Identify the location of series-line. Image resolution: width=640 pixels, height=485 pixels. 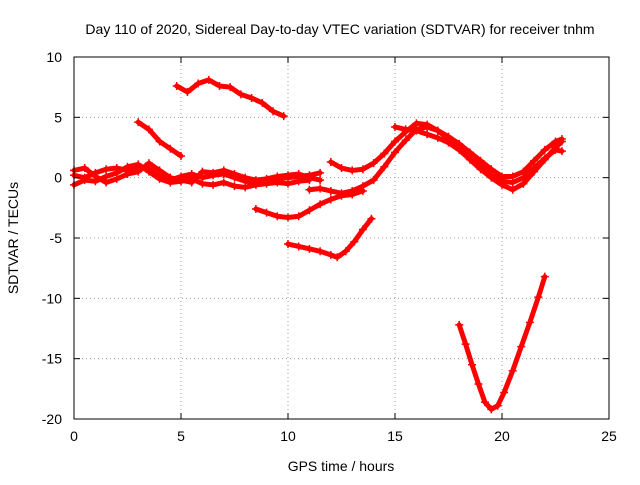
(329, 238).